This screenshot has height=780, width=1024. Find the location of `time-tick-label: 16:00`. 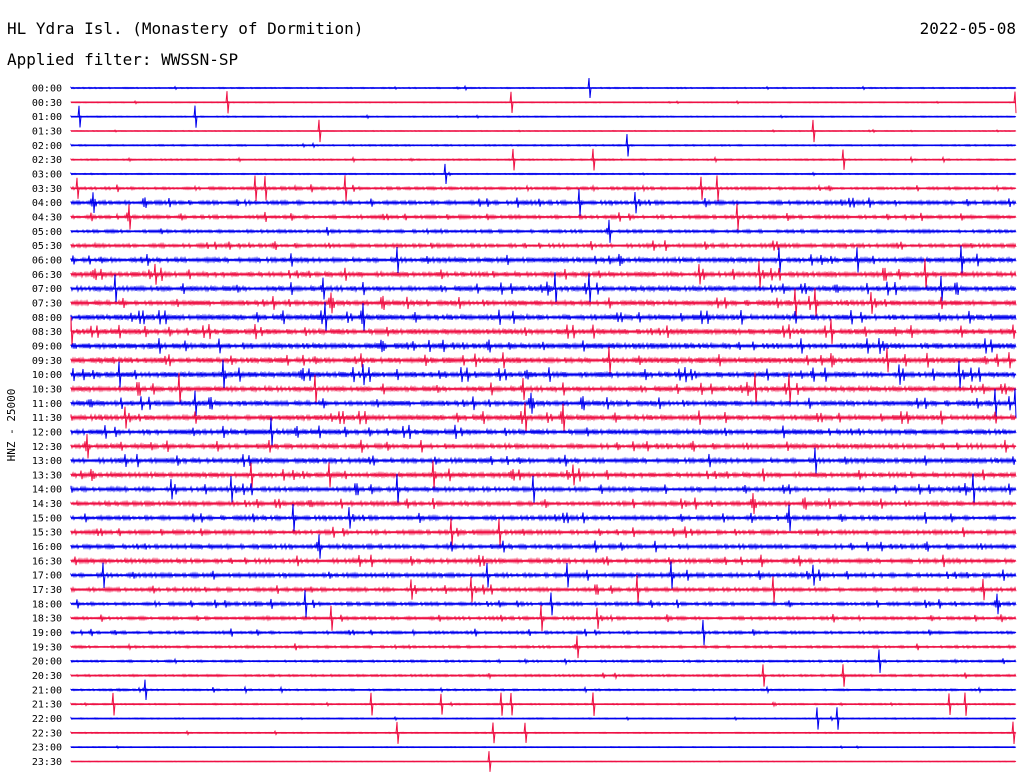

time-tick-label: 16:00 is located at coordinates (47, 547).